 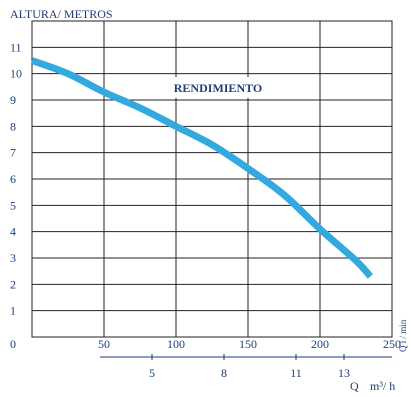 What do you see at coordinates (13, 205) in the screenshot?
I see `y-tick-label: 5` at bounding box center [13, 205].